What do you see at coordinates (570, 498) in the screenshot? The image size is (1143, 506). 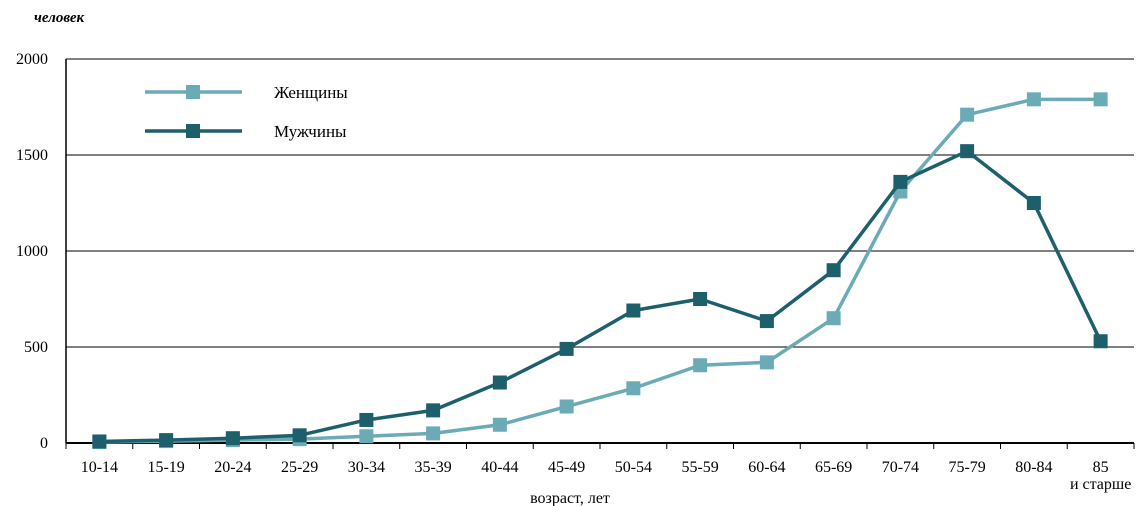 I see `x-axis-title: возраст, лет` at bounding box center [570, 498].